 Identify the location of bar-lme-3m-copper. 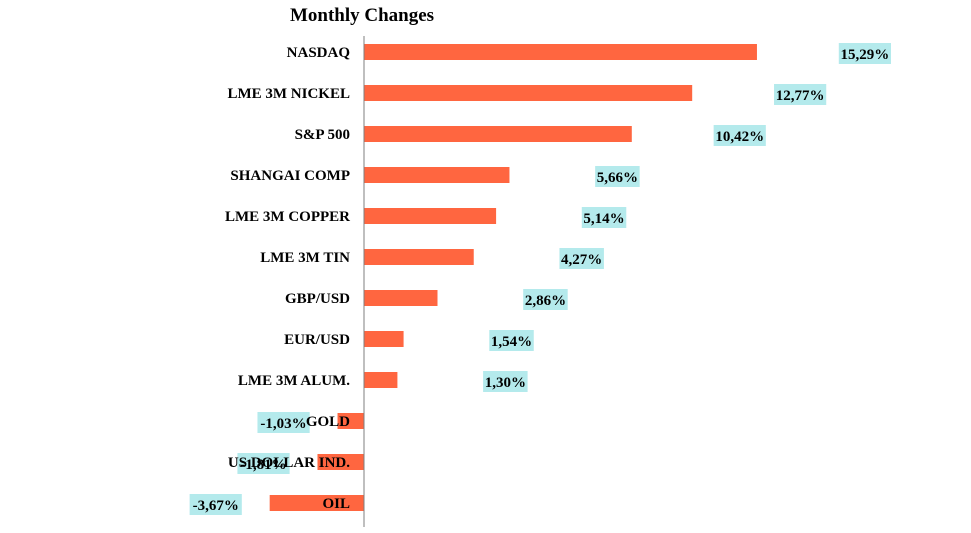
(430, 216).